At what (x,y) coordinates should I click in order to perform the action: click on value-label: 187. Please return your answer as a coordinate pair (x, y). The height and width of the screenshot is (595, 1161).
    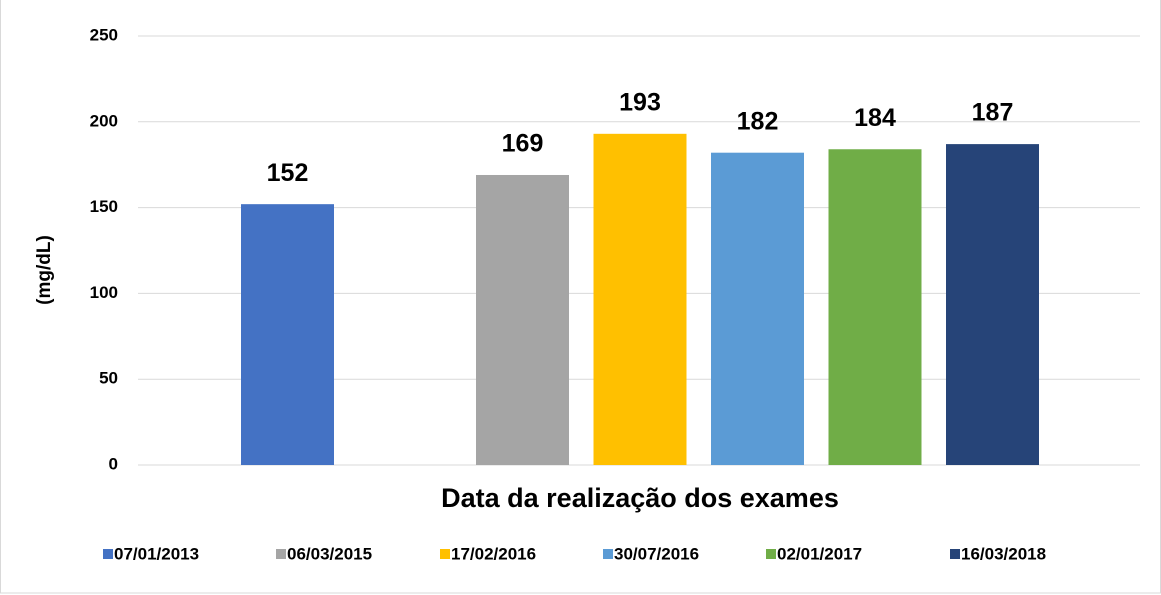
    Looking at the image, I should click on (993, 113).